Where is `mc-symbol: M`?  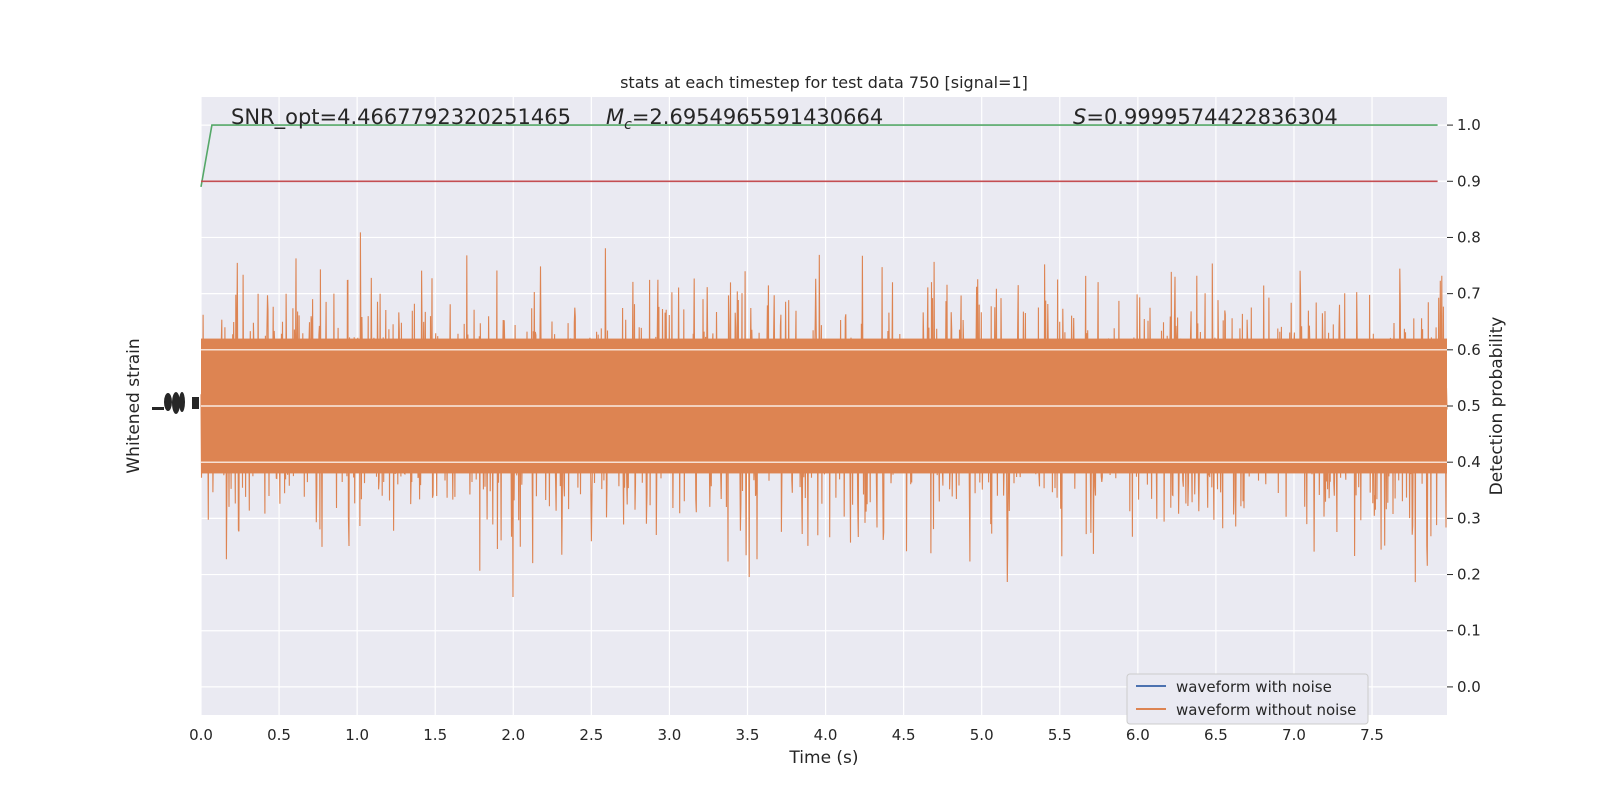 mc-symbol: M is located at coordinates (615, 117).